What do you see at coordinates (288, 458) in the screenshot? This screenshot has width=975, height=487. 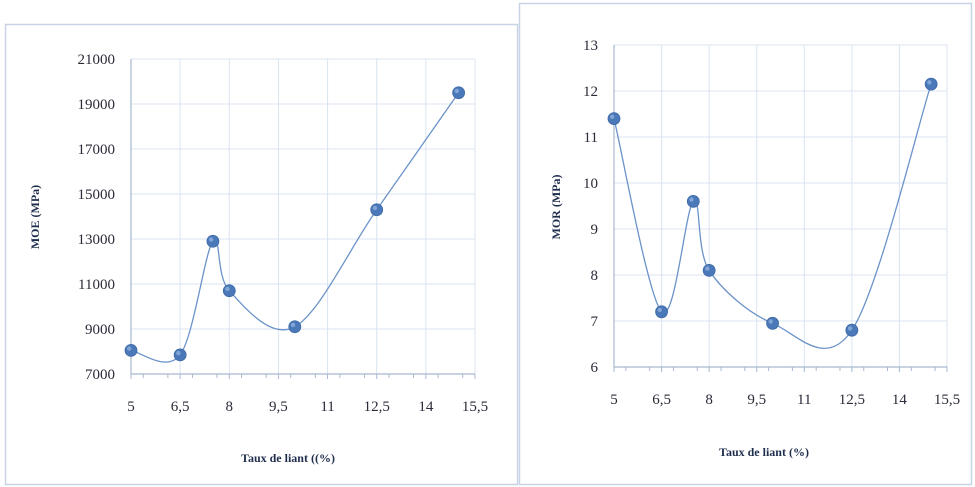 I see `moe-chart-x-axis-title: Taux de liant ((%)` at bounding box center [288, 458].